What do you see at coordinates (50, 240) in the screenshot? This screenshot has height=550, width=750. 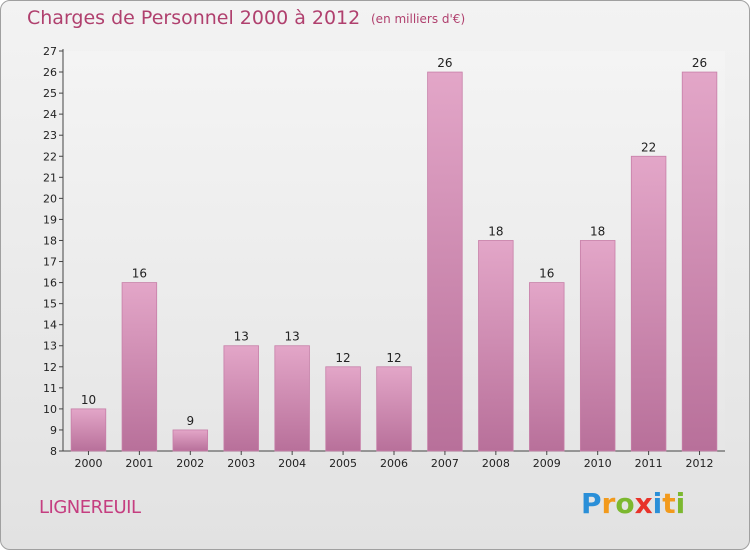 I see `y-tick-label: 18` at bounding box center [50, 240].